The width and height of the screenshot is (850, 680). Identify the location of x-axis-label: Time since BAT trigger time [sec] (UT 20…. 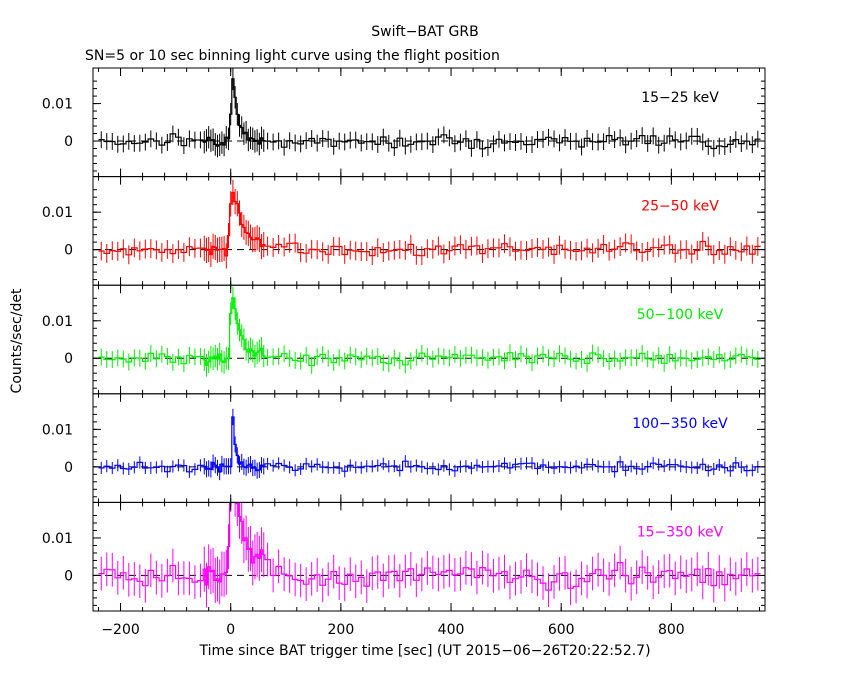
(424, 651).